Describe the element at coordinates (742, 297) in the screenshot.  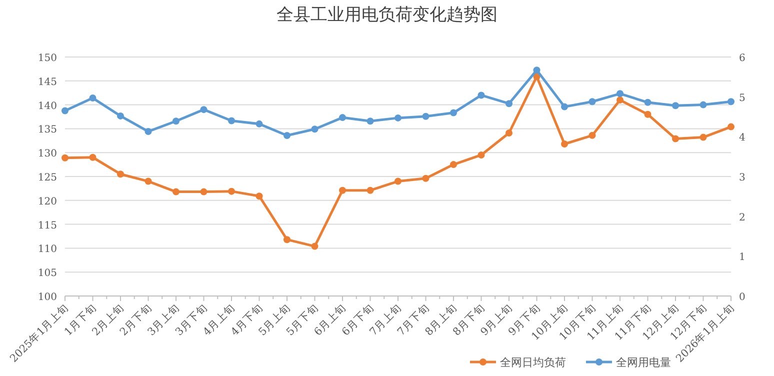
I see `y2-tick-label: 0` at that location.